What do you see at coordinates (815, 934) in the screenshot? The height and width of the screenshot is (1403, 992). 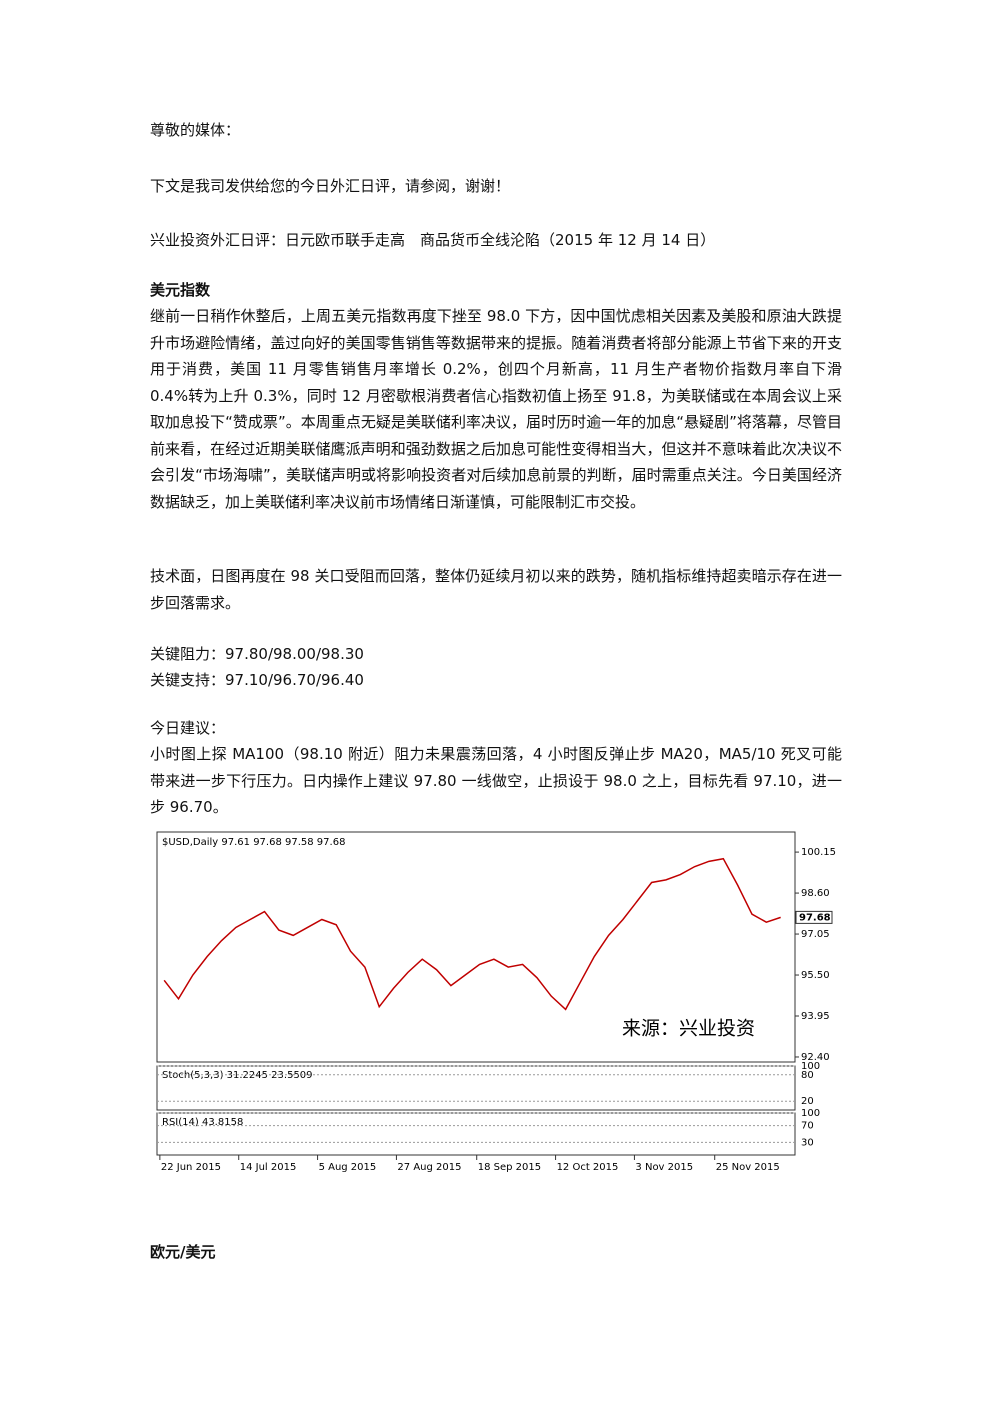 I see `y-tick-label: 97.05` at bounding box center [815, 934].